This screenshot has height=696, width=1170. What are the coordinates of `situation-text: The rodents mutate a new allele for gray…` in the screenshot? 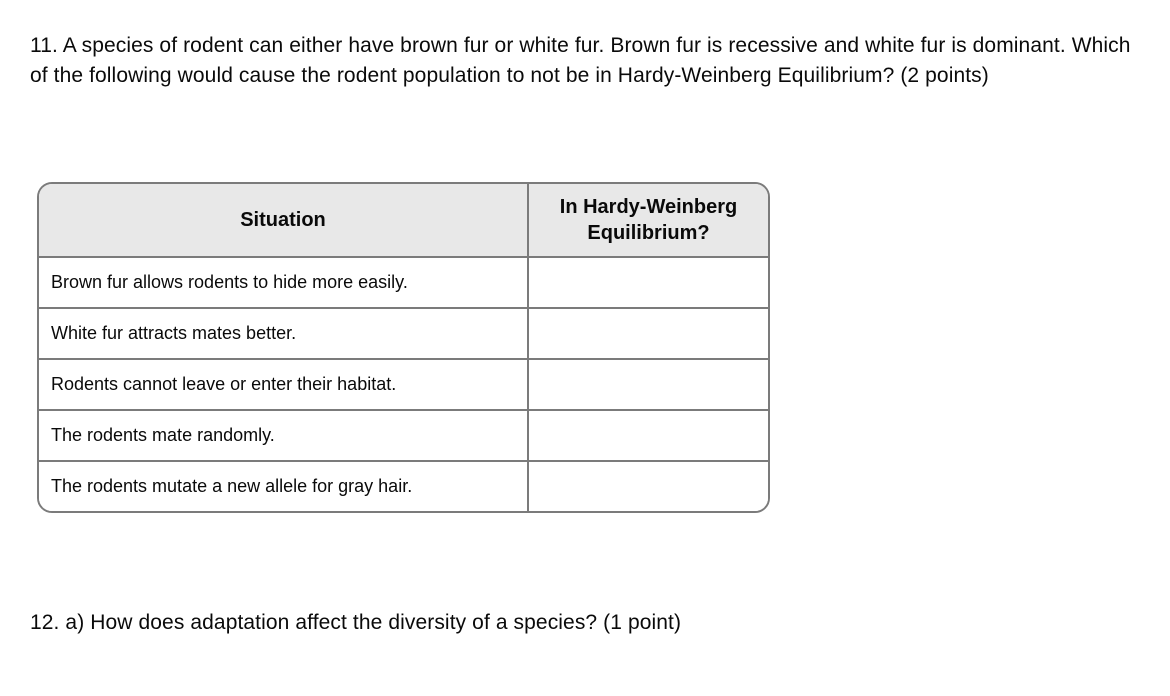 It's located at (284, 486).